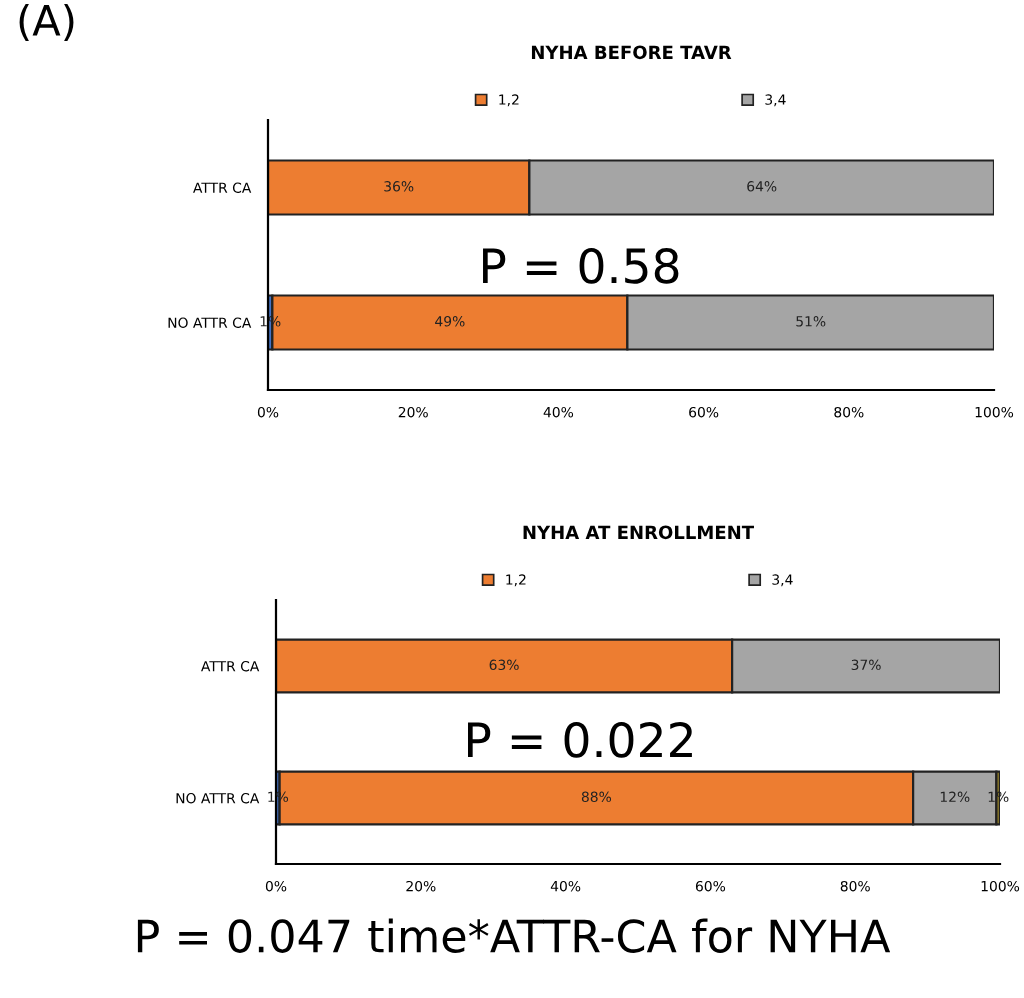 The width and height of the screenshot is (1024, 998). I want to click on annotation: P = 0.58, so click(581, 265).